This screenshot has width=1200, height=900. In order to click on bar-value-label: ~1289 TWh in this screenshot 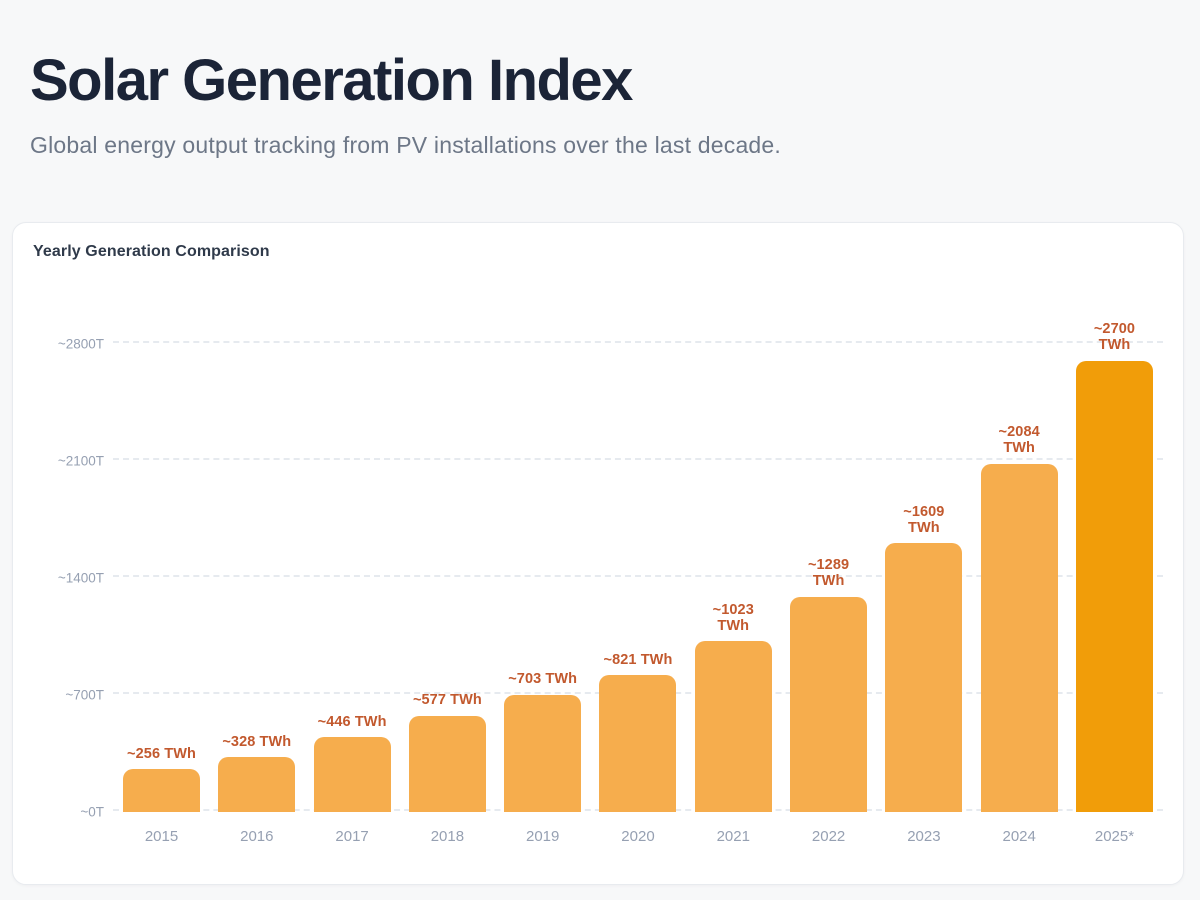, I will do `click(828, 573)`.